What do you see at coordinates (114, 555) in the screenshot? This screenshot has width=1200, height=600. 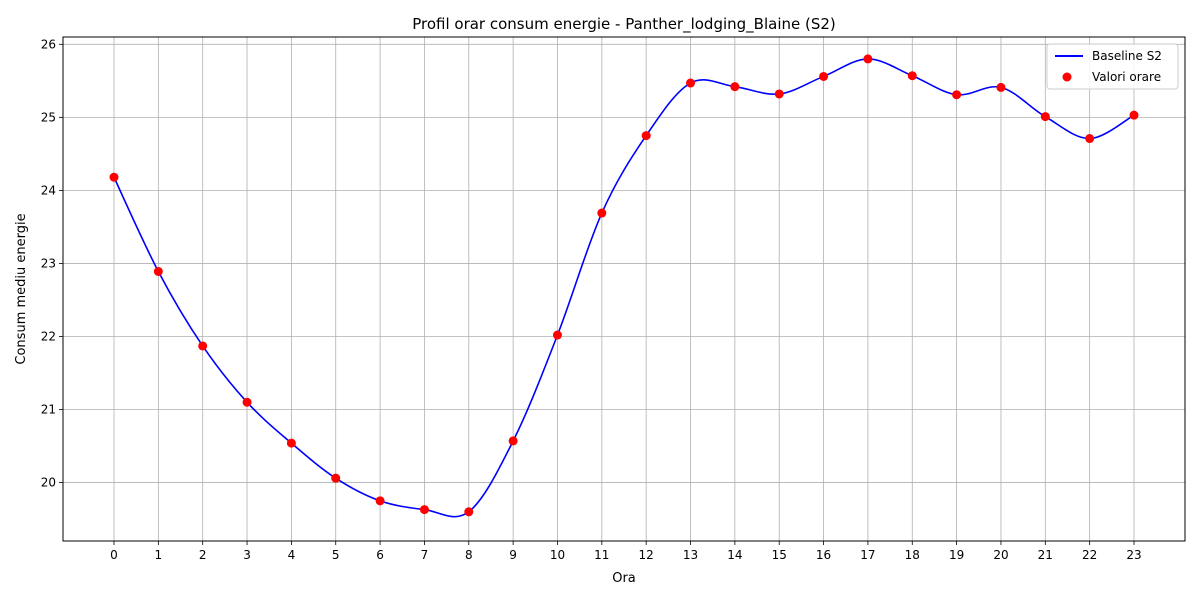 I see `x-tick-label: 0` at bounding box center [114, 555].